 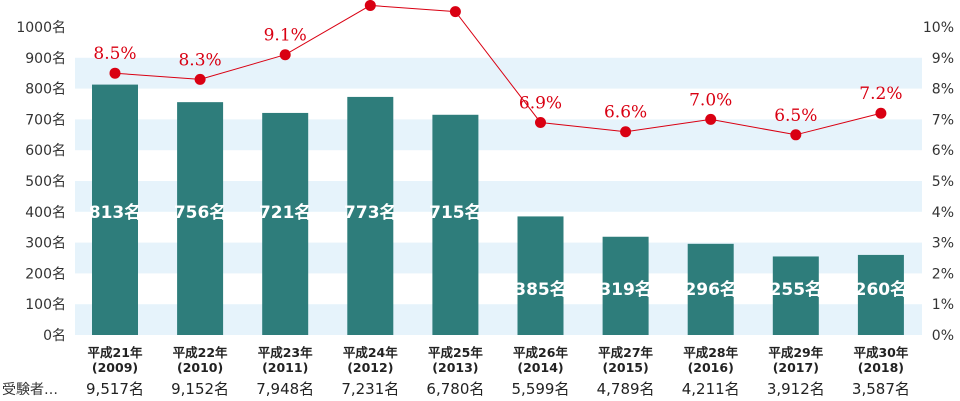 What do you see at coordinates (795, 352) in the screenshot?
I see `category-label: 平成29年` at bounding box center [795, 352].